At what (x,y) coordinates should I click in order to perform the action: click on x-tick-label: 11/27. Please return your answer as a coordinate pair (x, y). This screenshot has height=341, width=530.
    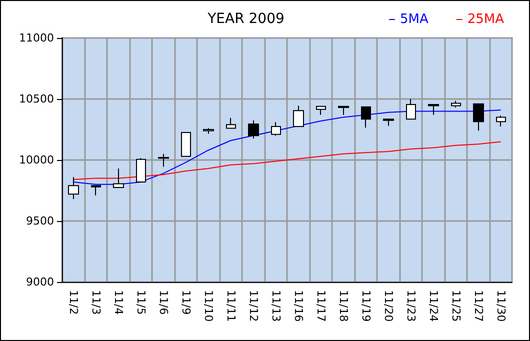
    Looking at the image, I should click on (478, 306).